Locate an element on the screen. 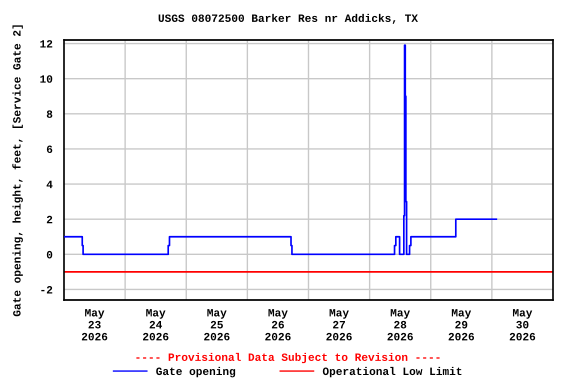 The height and width of the screenshot is (384, 576). x-tick-label: May 23 2026 is located at coordinates (95, 324).